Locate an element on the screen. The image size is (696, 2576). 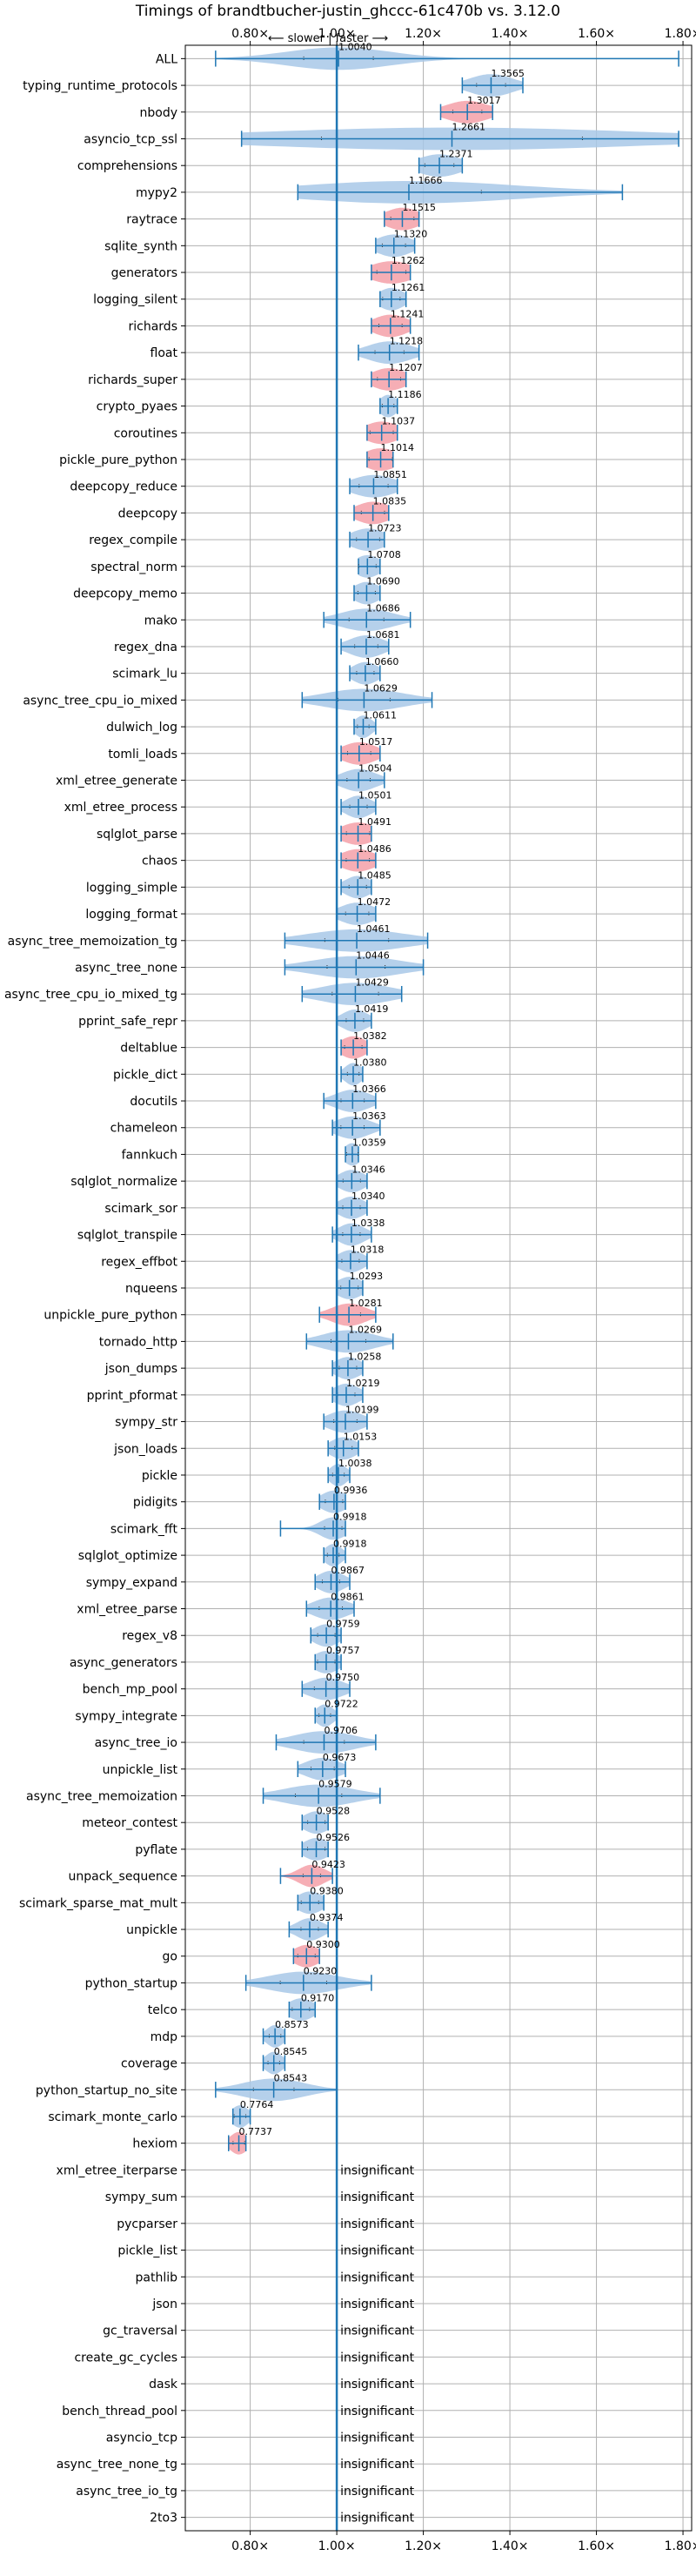
row-label: regex_v8 is located at coordinates (149, 1636).